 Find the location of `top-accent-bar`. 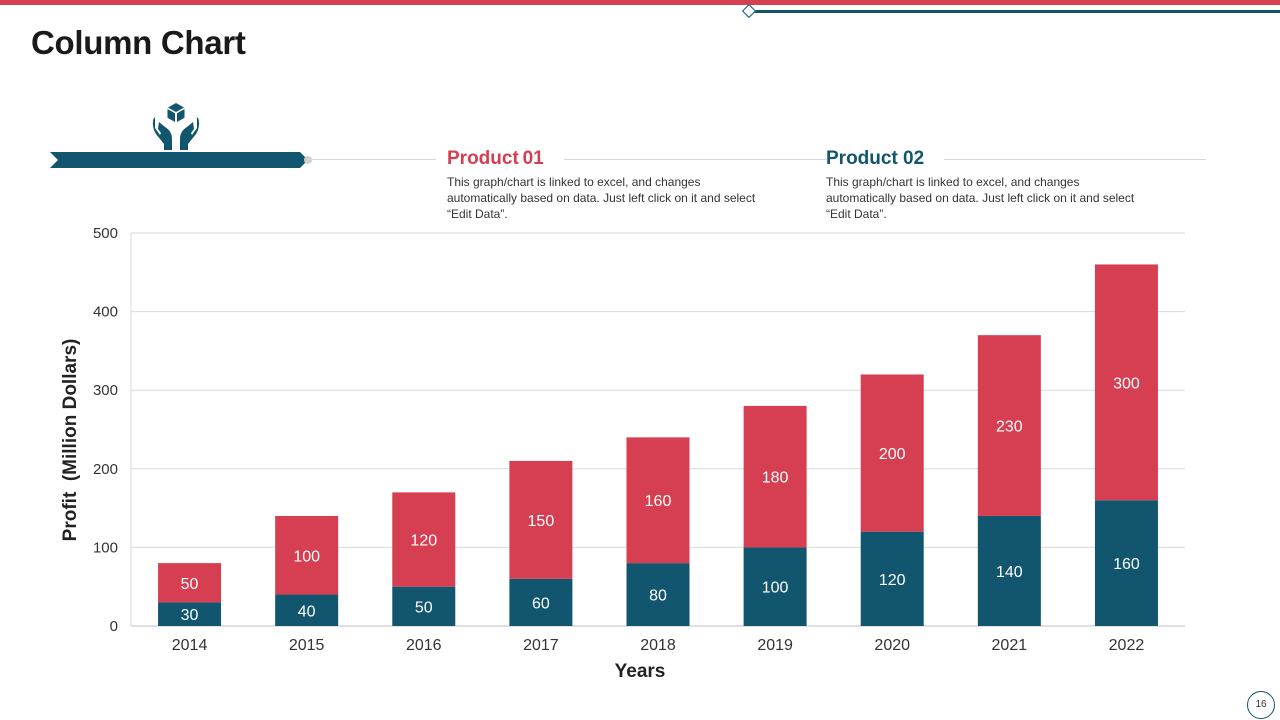

top-accent-bar is located at coordinates (640, 2).